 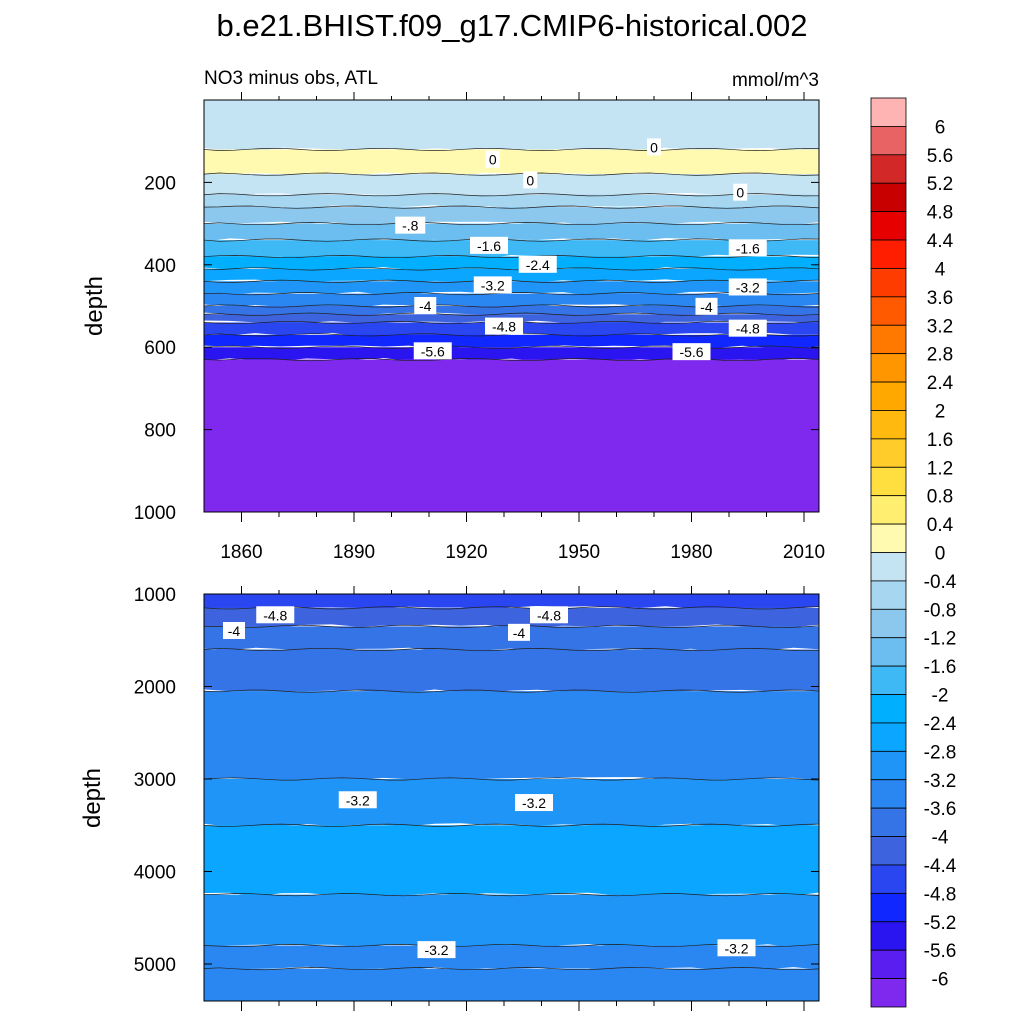 I want to click on y-tick-label: 400, so click(x=160, y=266).